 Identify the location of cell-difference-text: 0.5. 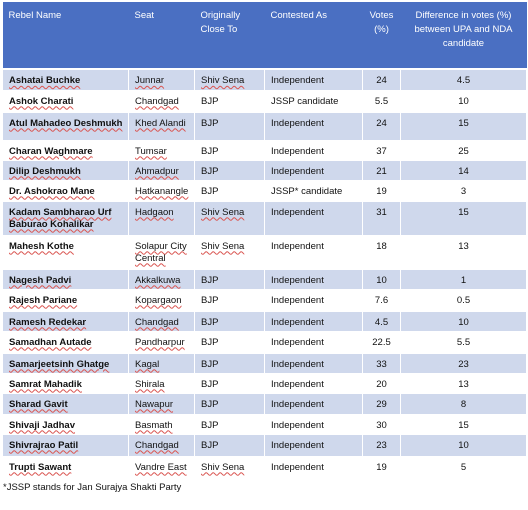
(463, 300).